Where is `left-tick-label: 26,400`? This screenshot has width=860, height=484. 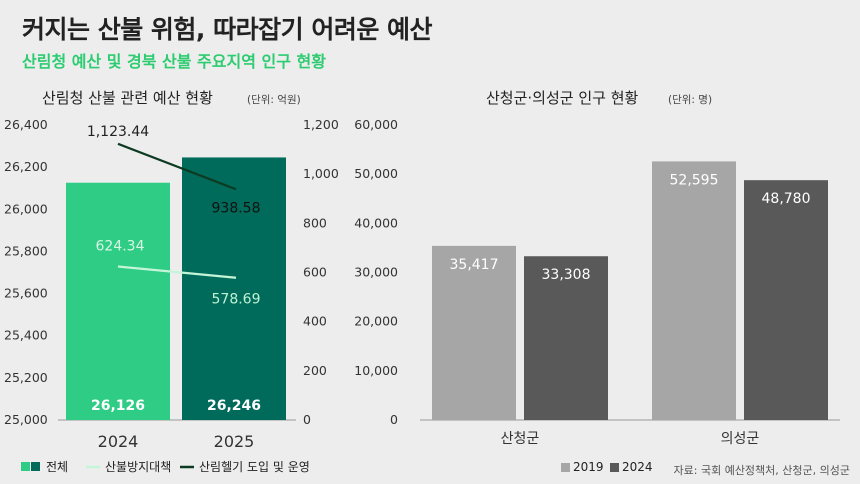
left-tick-label: 26,400 is located at coordinates (26, 124).